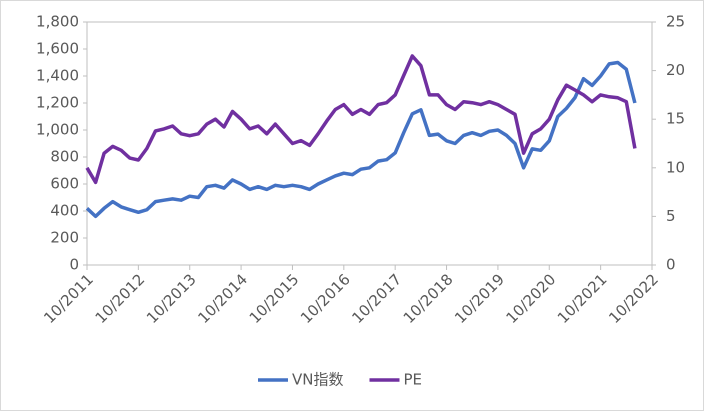  What do you see at coordinates (64, 238) in the screenshot?
I see `y-tick-label: 200` at bounding box center [64, 238].